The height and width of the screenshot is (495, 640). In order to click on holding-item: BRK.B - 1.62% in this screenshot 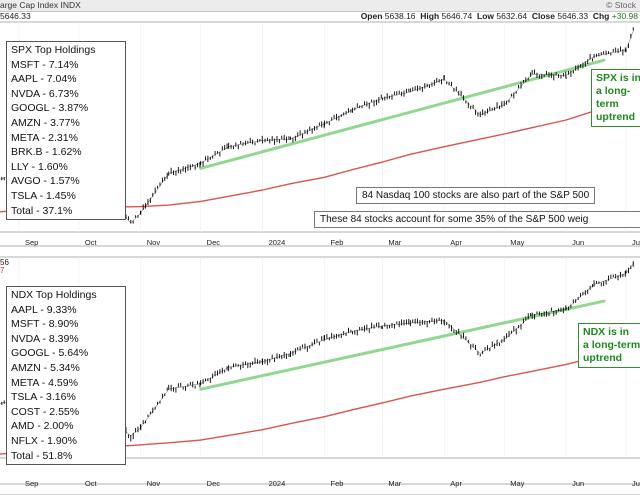, I will do `click(46, 152)`.